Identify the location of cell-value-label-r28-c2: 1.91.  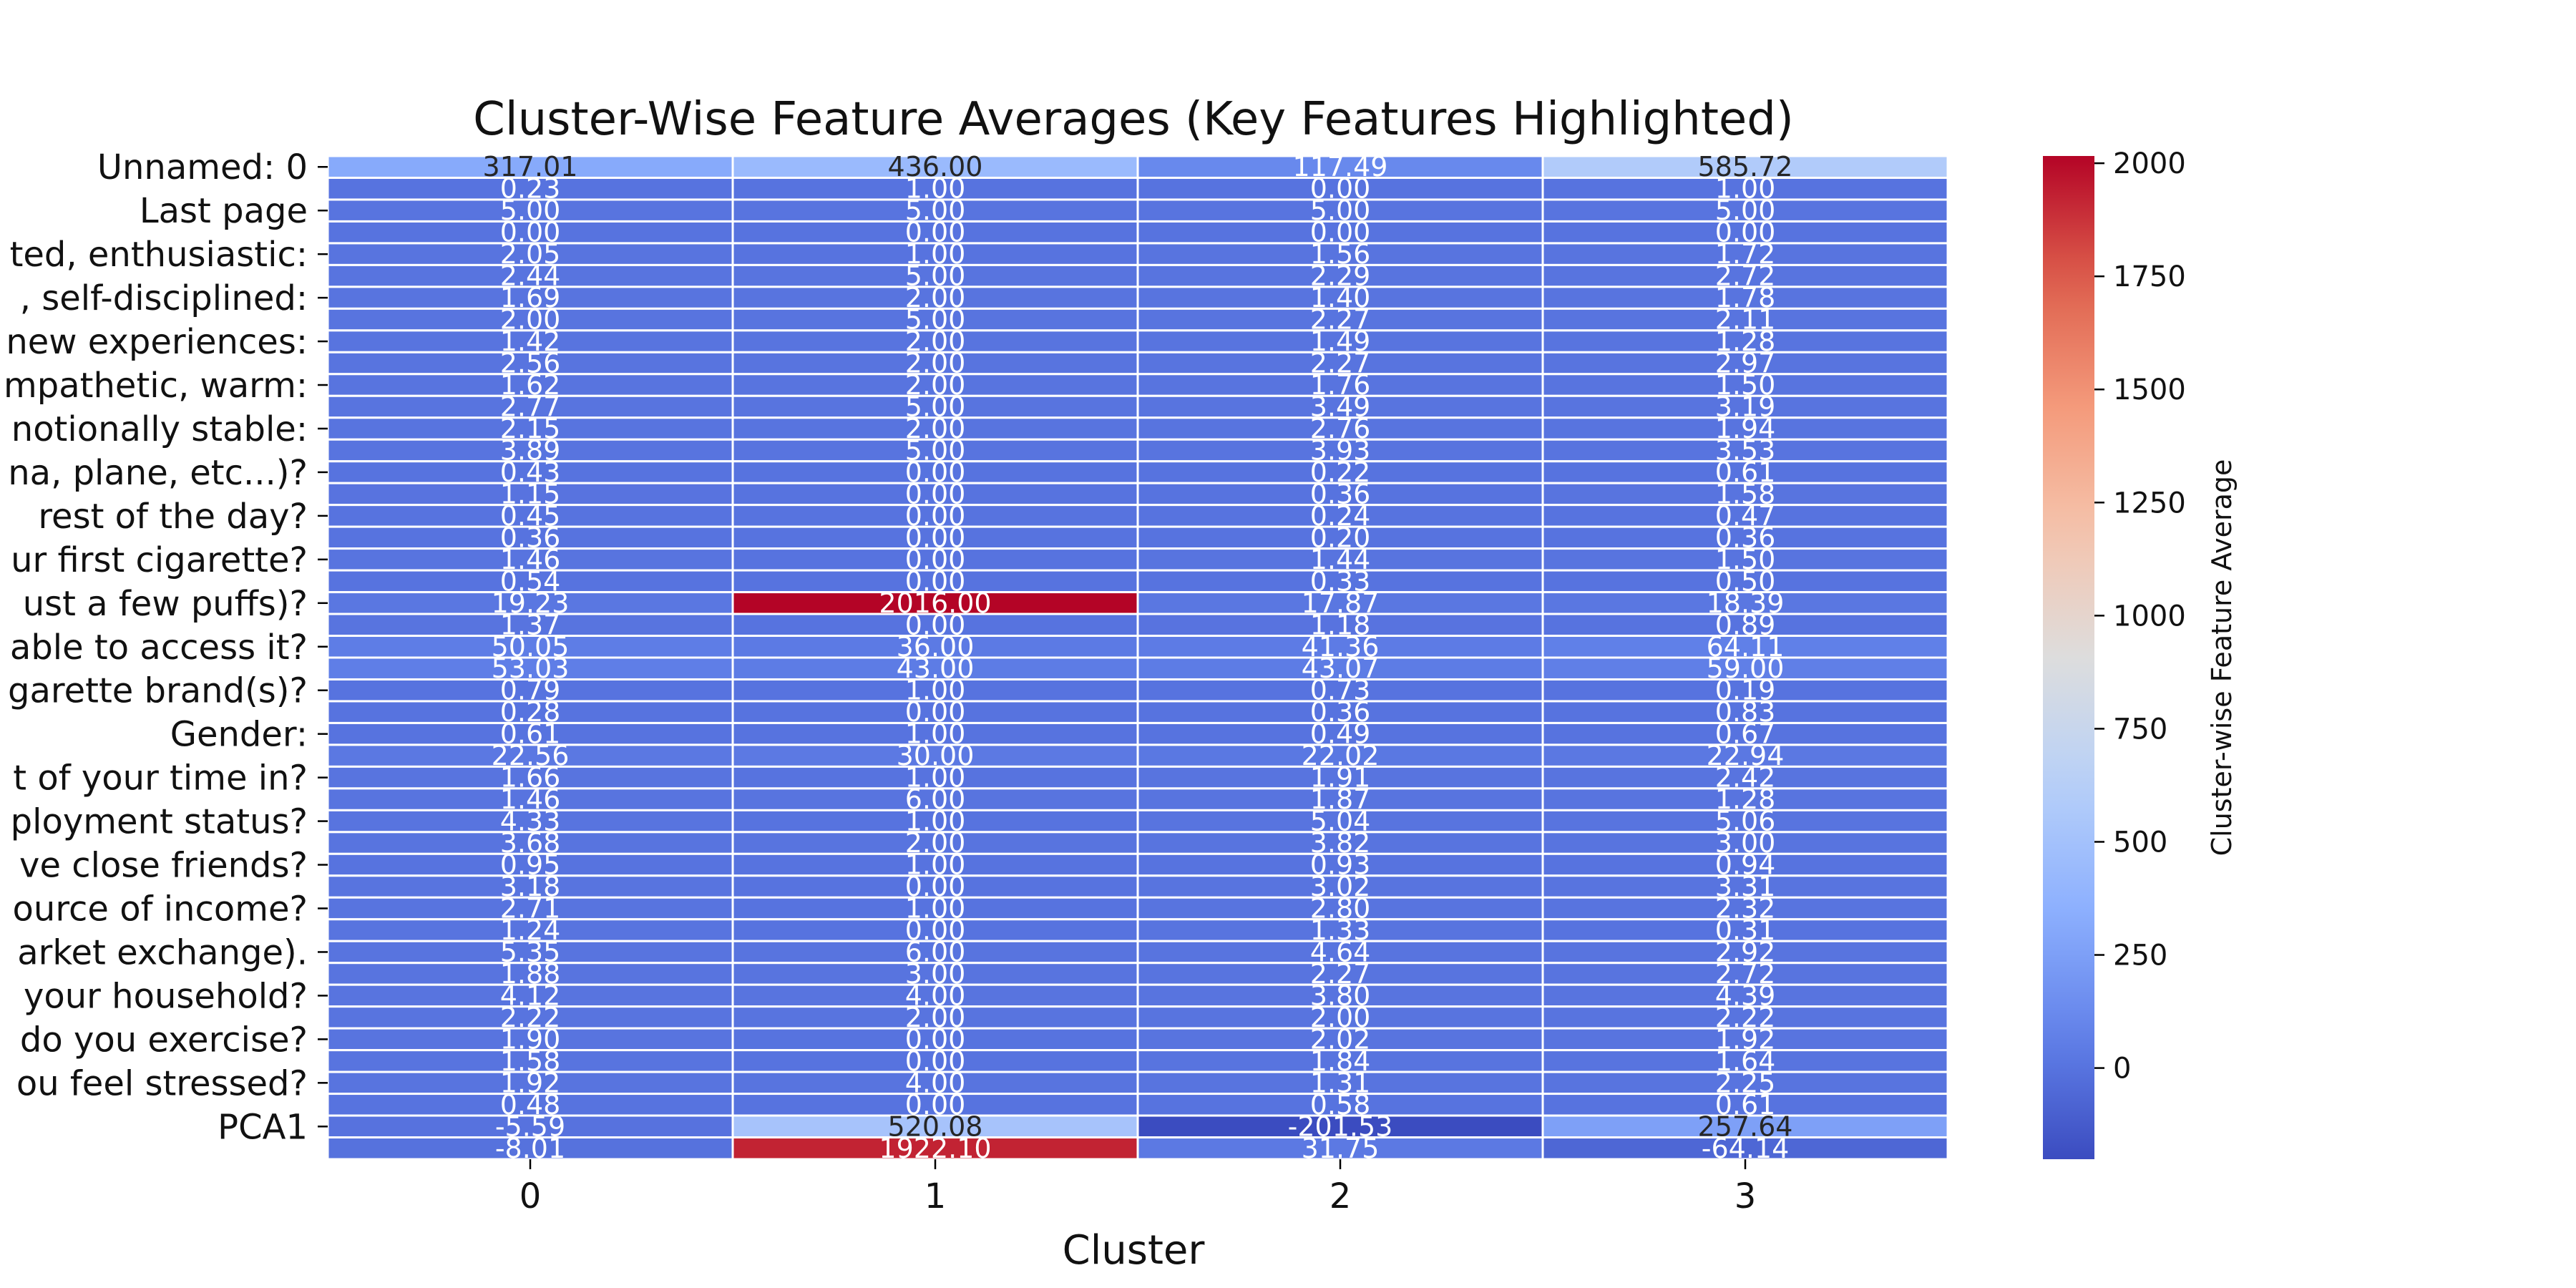
(1340, 778).